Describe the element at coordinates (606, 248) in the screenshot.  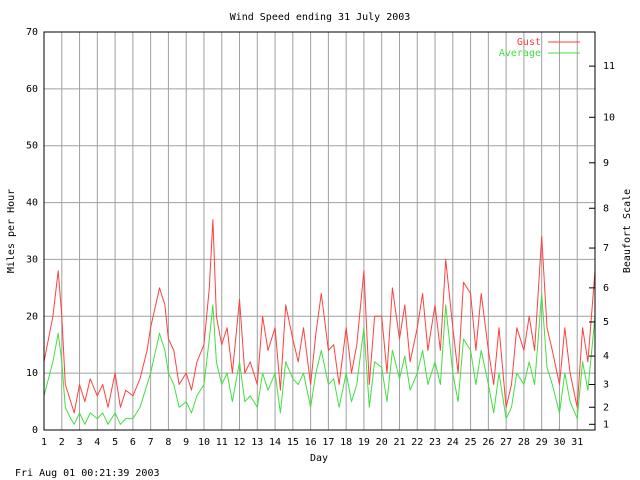
I see `beaufort-tick-label: 7` at that location.